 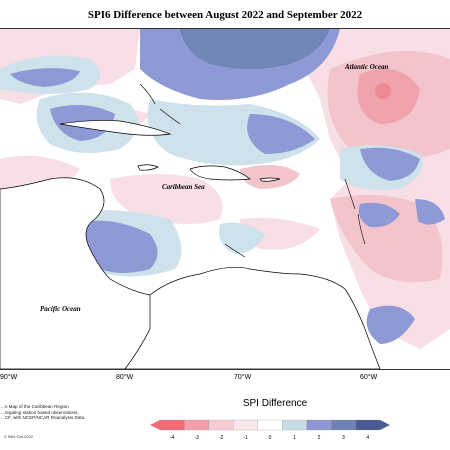 I want to click on legend-tick-label: 0, so click(x=270, y=437).